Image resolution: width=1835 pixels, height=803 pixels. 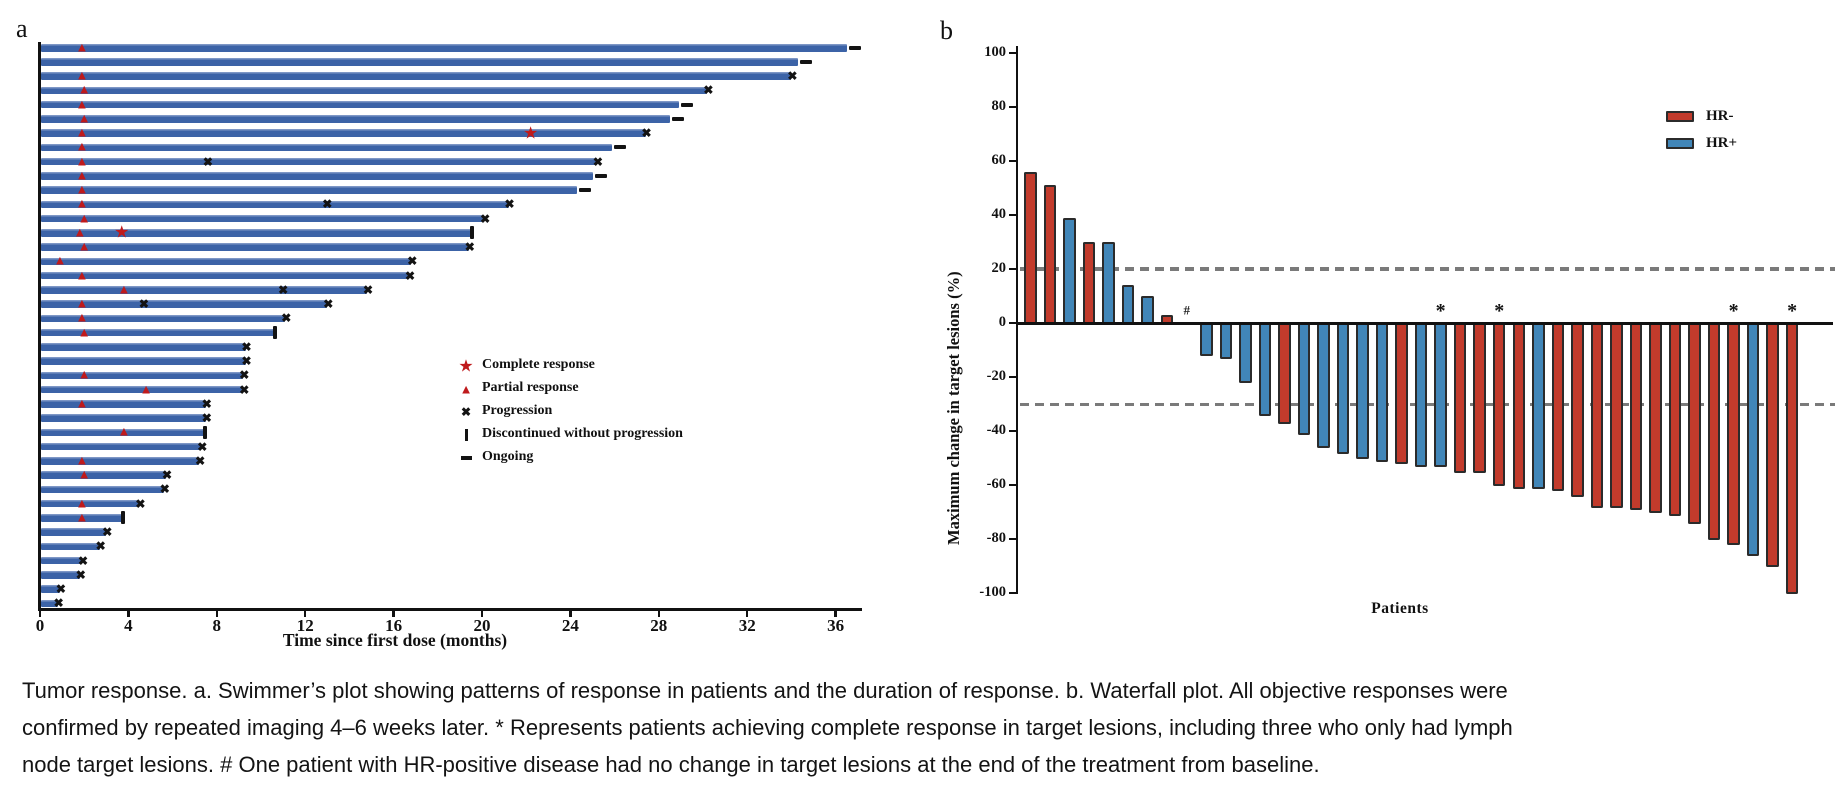 I want to click on y-tick-label-b: -20, so click(x=996, y=376).